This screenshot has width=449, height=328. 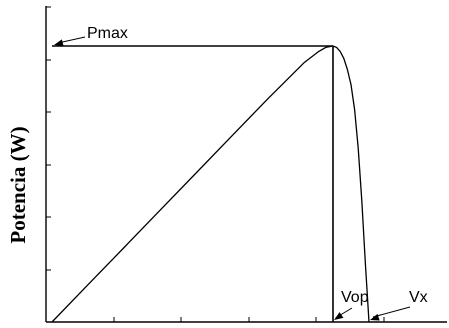 What do you see at coordinates (107, 33) in the screenshot?
I see `pmax-annotation-label: Pmax` at bounding box center [107, 33].